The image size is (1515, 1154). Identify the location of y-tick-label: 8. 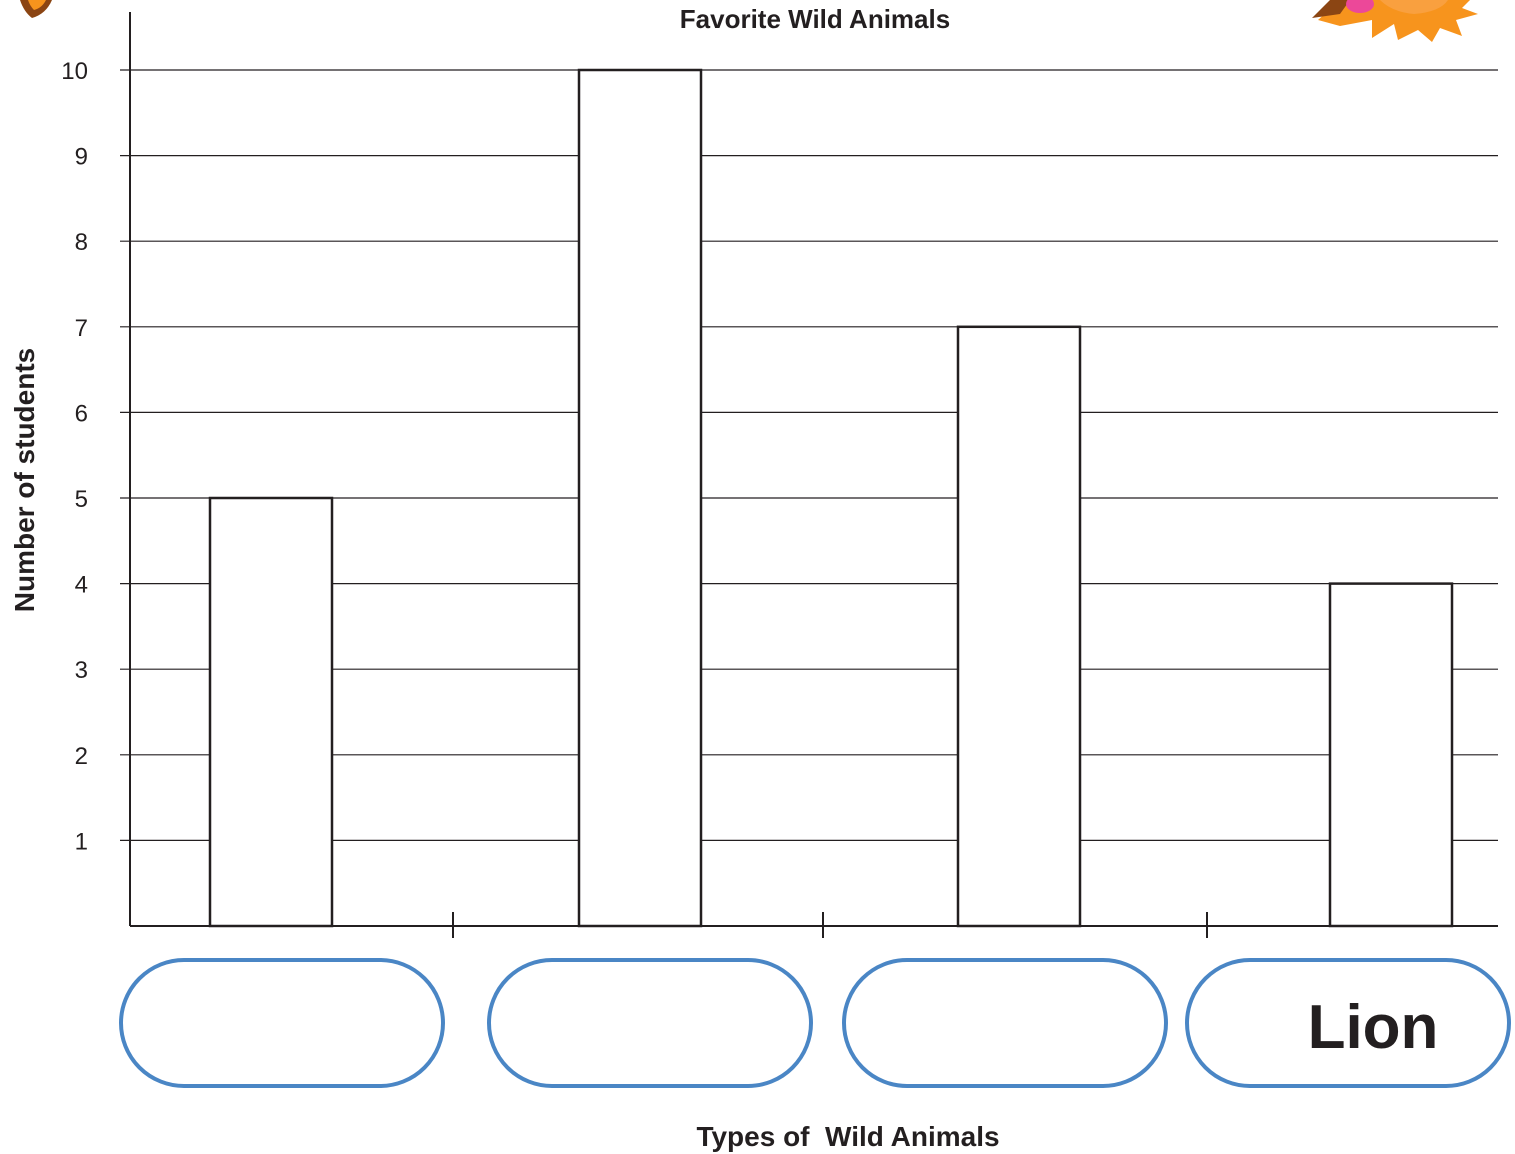
(81, 242).